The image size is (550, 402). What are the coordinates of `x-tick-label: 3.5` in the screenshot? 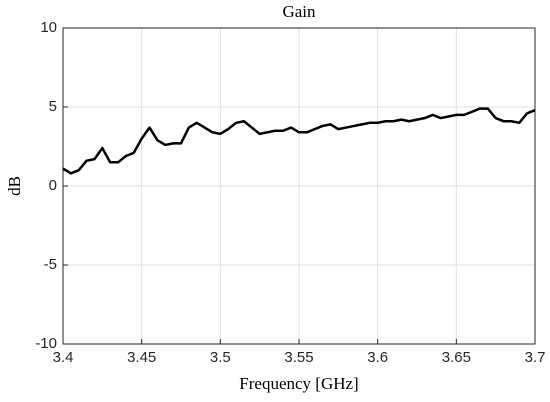 It's located at (220, 357).